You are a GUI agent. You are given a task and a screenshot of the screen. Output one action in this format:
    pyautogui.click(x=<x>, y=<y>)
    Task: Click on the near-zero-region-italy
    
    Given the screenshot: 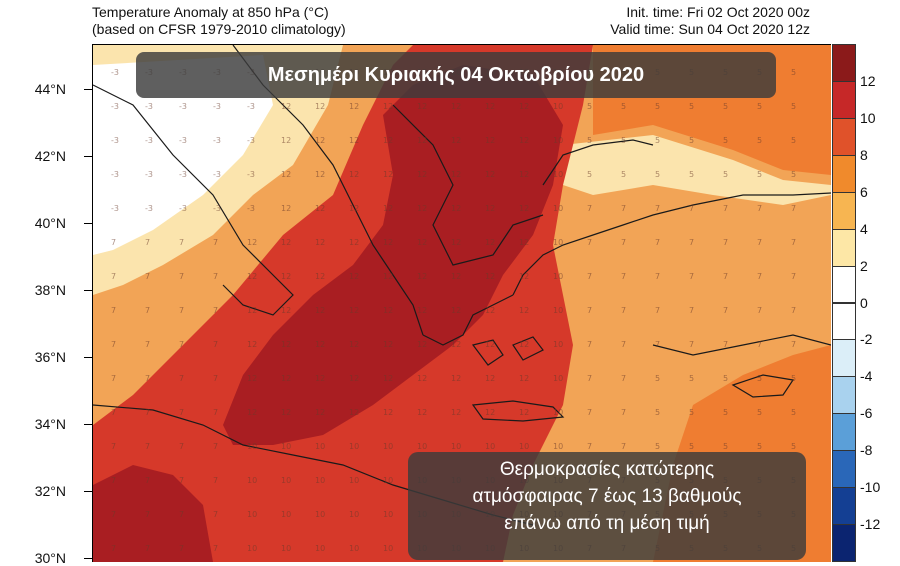 What is the action you would take?
    pyautogui.click(x=183, y=155)
    